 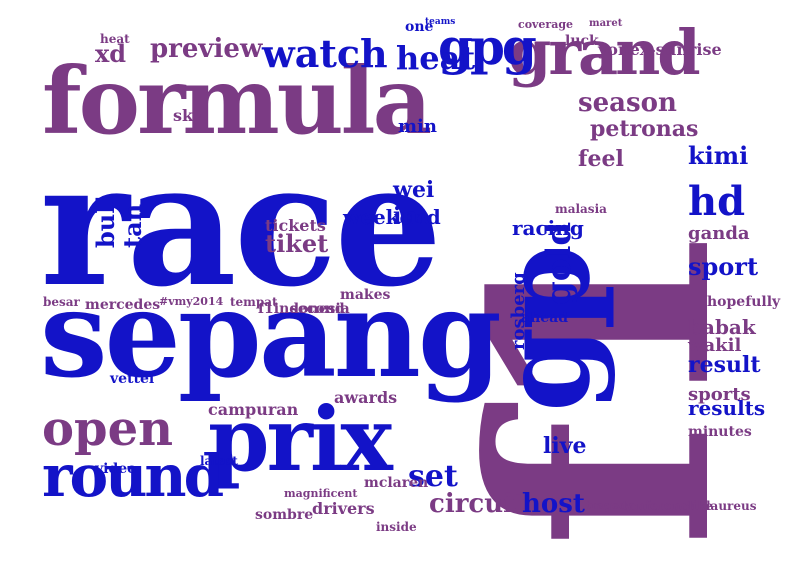 What do you see at coordinates (440, 22) in the screenshot?
I see `word-teams-top: teams` at bounding box center [440, 22].